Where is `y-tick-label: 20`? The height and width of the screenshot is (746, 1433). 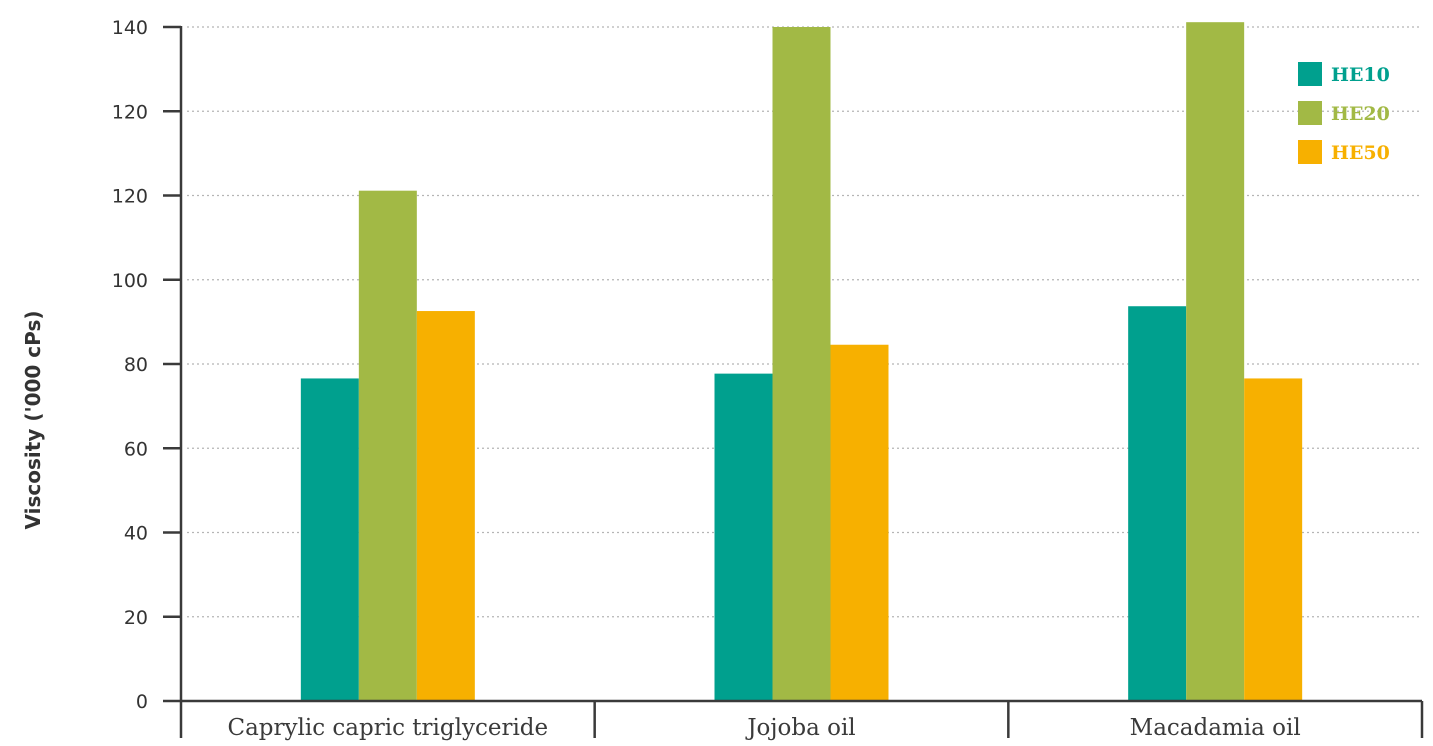
y-tick-label: 20 is located at coordinates (136, 618).